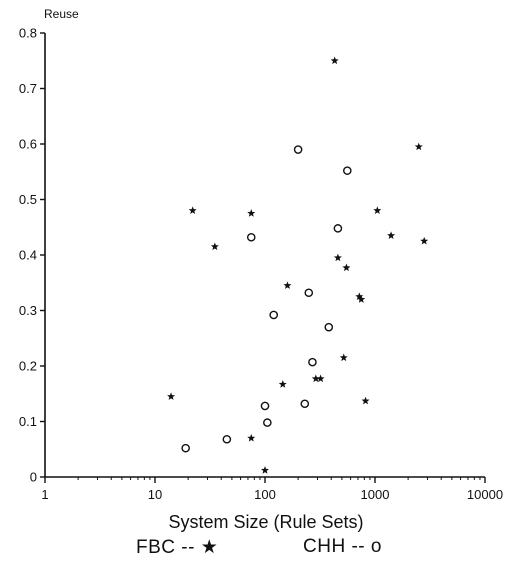 This screenshot has height=576, width=515. Describe the element at coordinates (44, 494) in the screenshot. I see `x-tick-label: 1` at that location.